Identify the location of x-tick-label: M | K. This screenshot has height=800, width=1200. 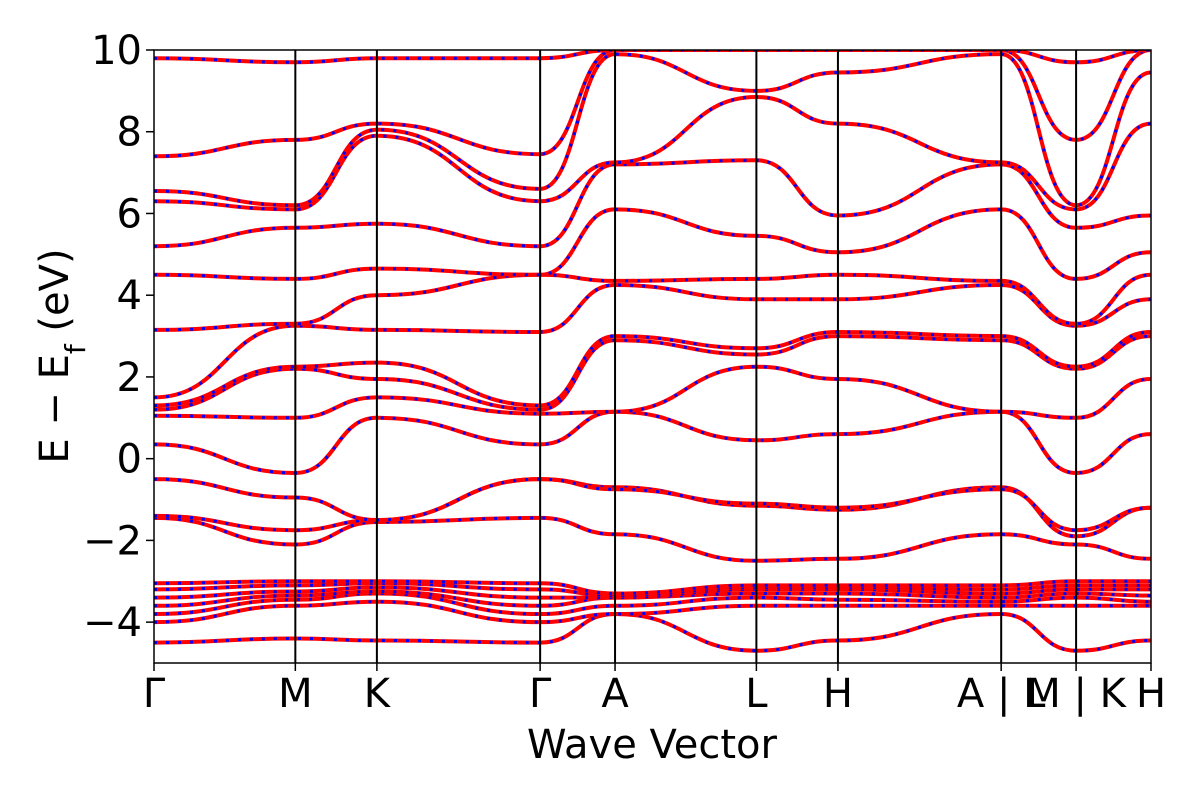
(1076, 694).